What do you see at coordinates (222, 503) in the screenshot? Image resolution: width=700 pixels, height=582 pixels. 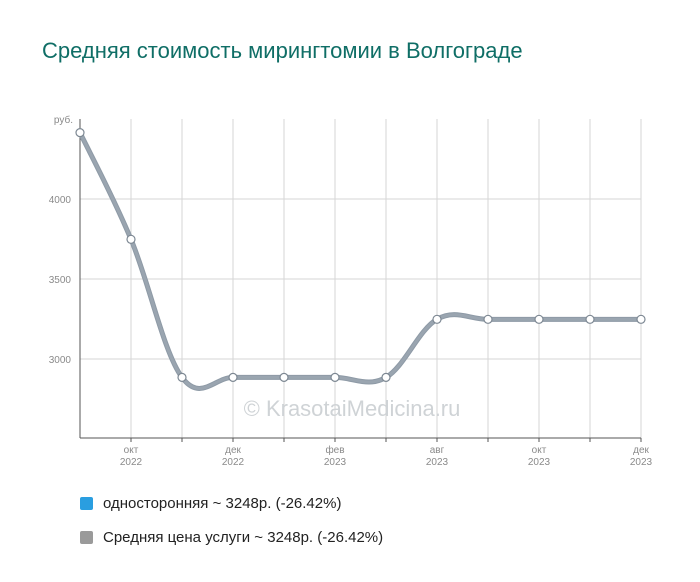 I see `legend-label: односторонняя ~ 3248р. (-26.42%)` at bounding box center [222, 503].